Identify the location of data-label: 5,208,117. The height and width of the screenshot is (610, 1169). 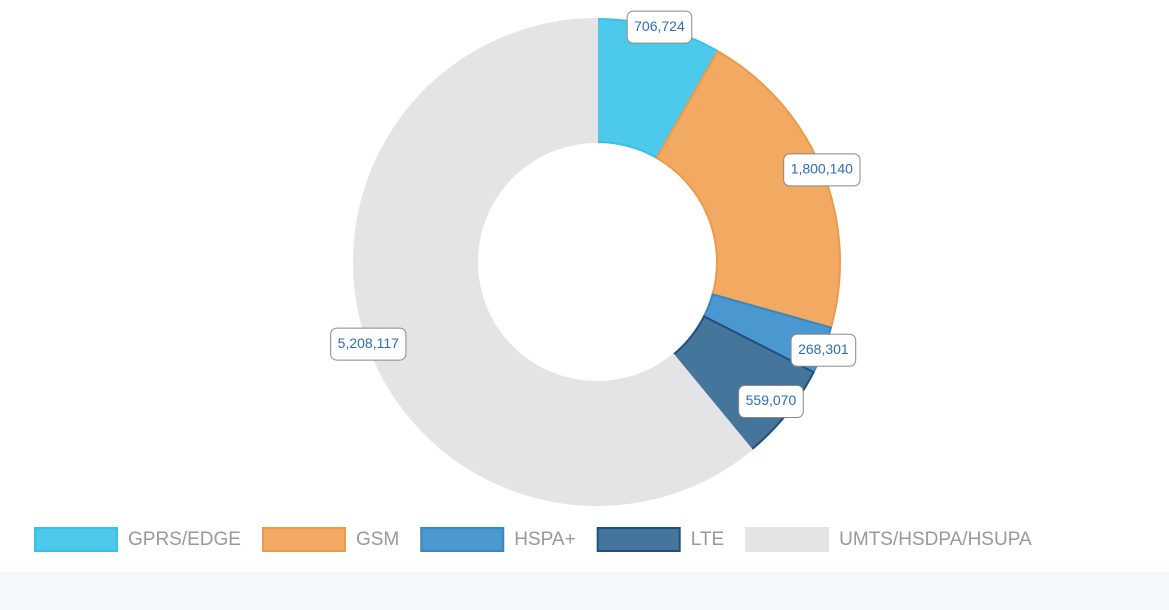
(368, 344).